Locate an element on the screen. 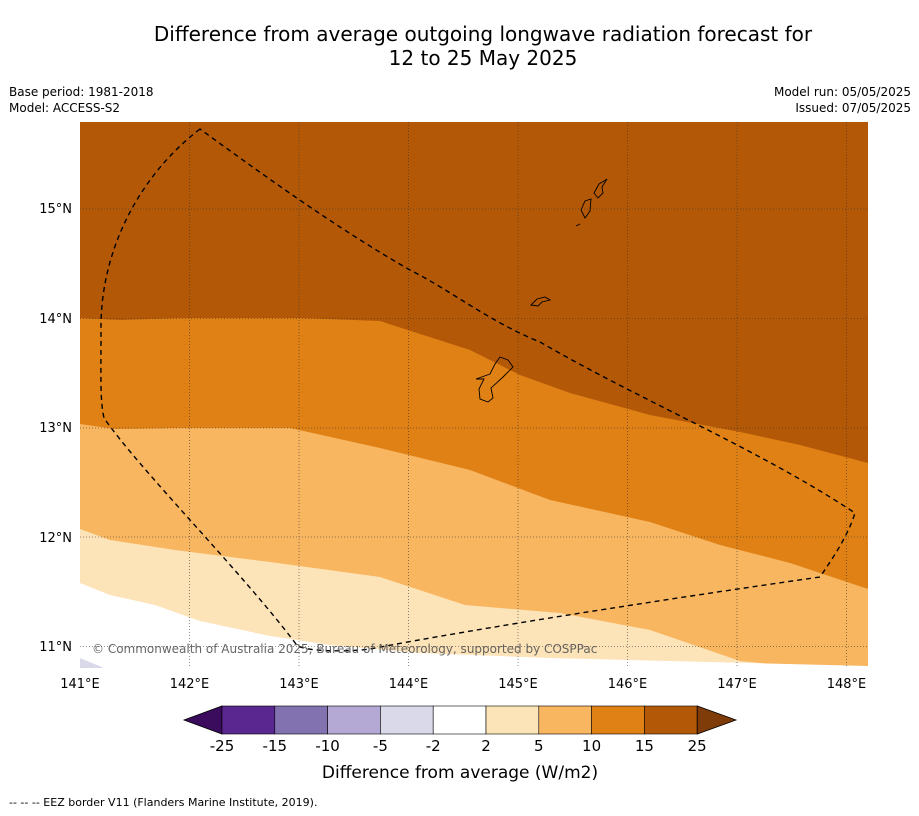  lon-label: 141°E is located at coordinates (80, 684).